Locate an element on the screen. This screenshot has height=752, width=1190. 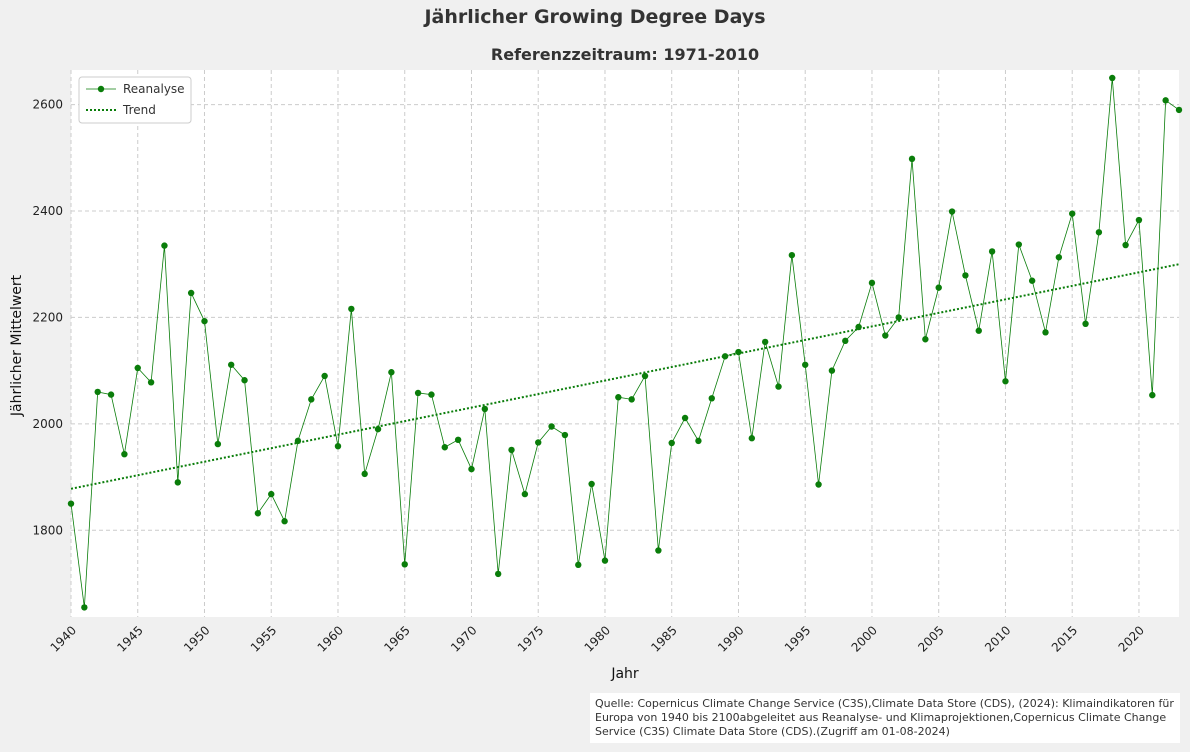
x-tick-label: 1985 is located at coordinates (663, 638).